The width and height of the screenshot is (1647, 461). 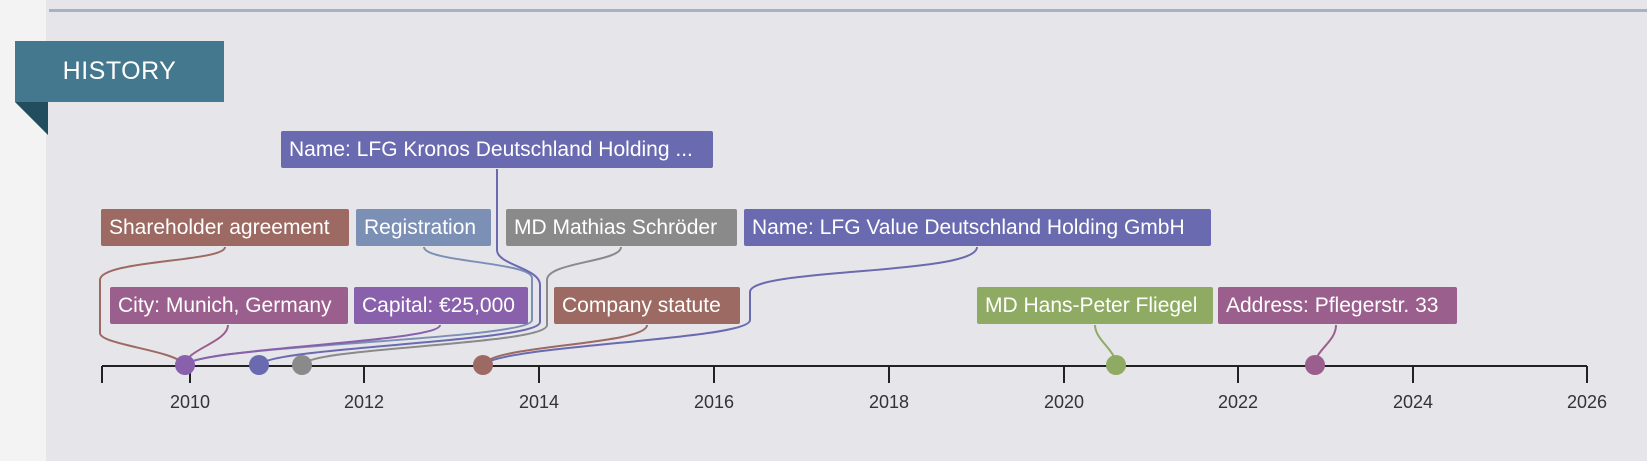 I want to click on event-label-registration: Registration, so click(x=423, y=227).